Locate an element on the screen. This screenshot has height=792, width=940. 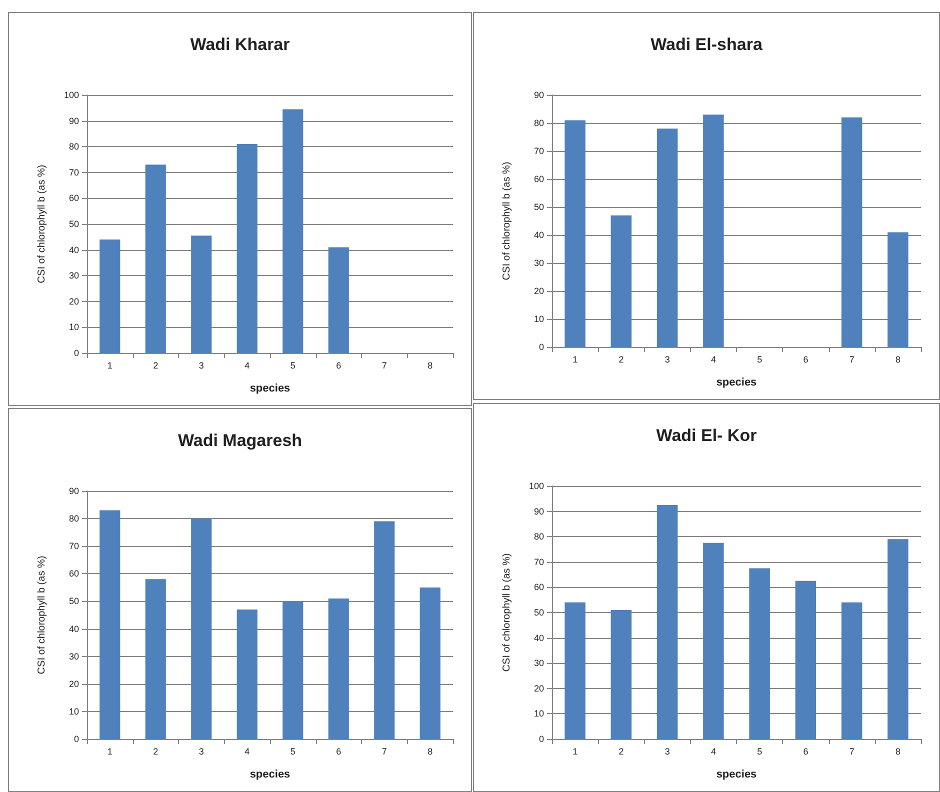
chart-title: Wadi El-shara is located at coordinates (706, 44).